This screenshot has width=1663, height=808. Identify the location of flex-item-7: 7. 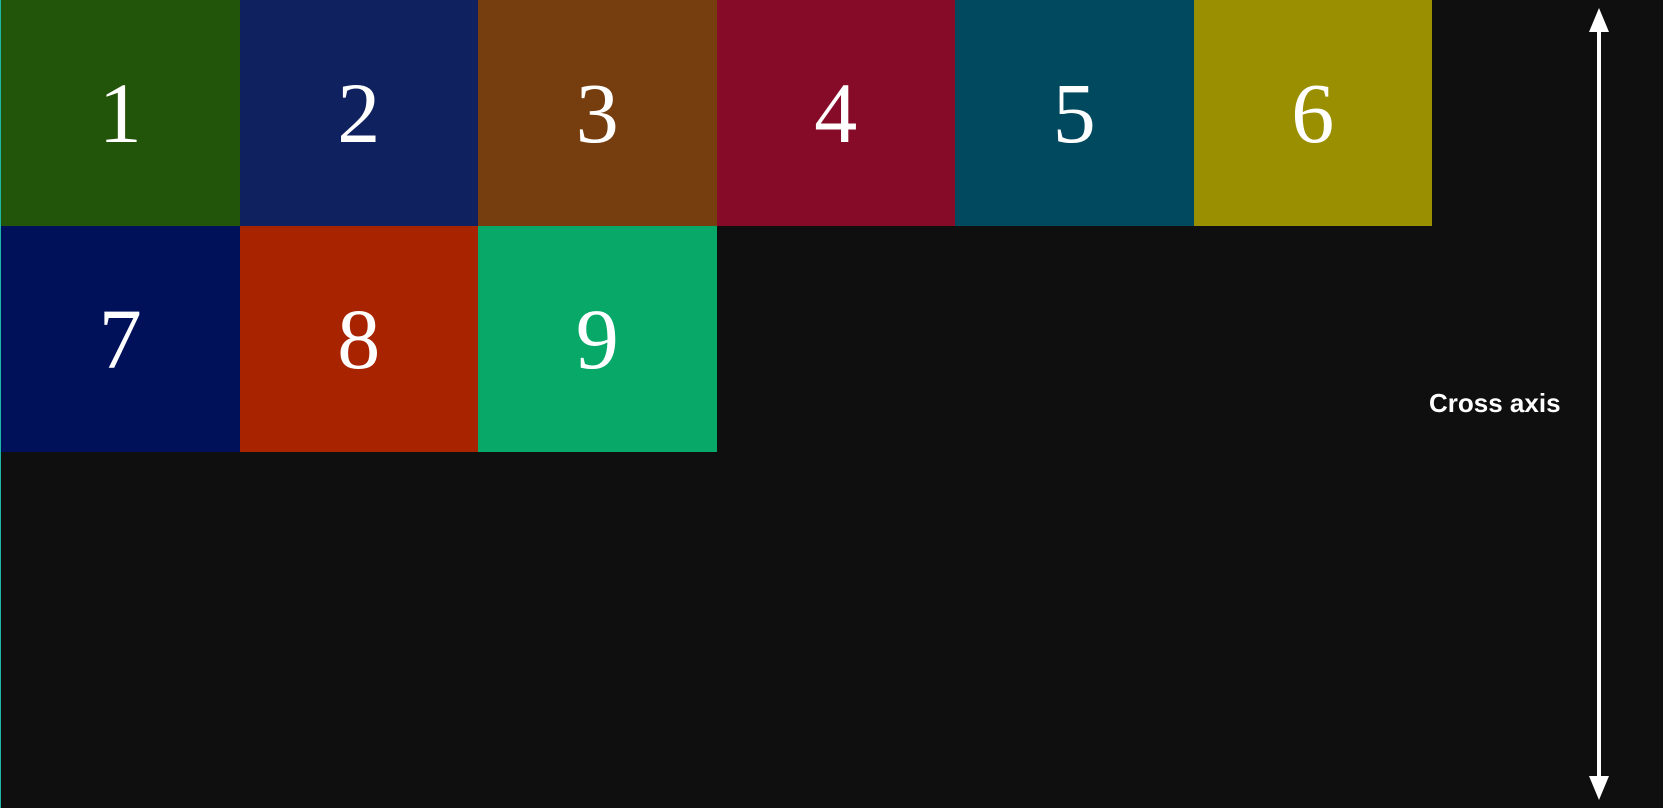
(120, 339).